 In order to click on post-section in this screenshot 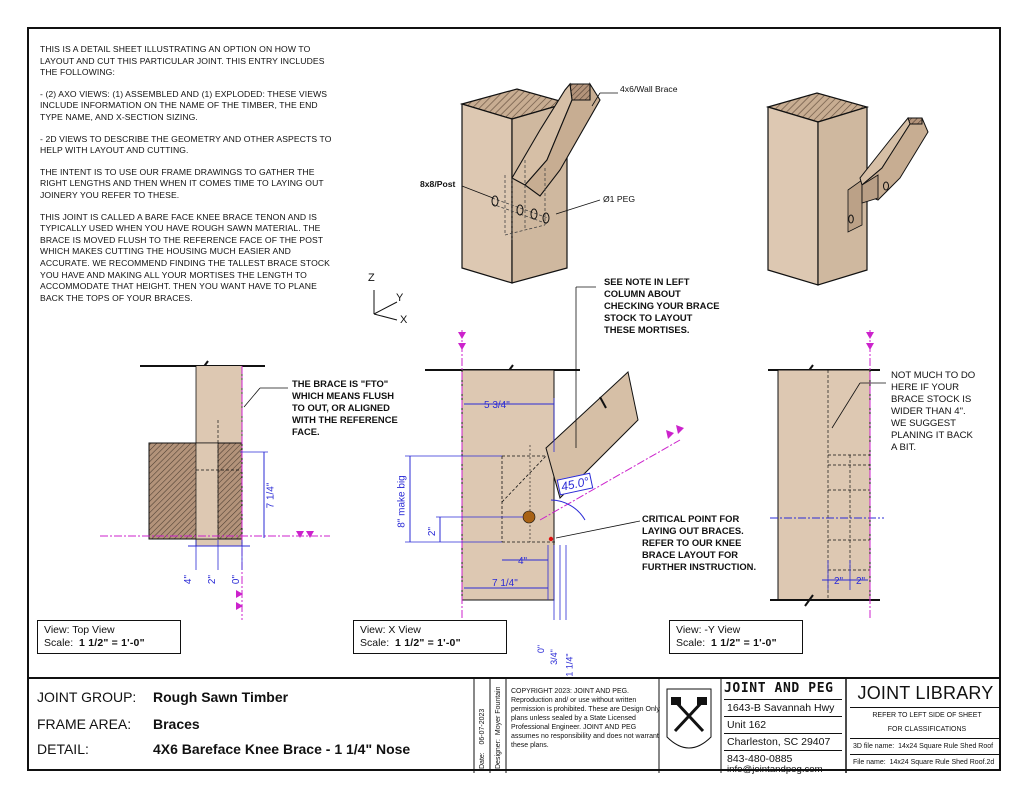, I will do `click(195, 491)`.